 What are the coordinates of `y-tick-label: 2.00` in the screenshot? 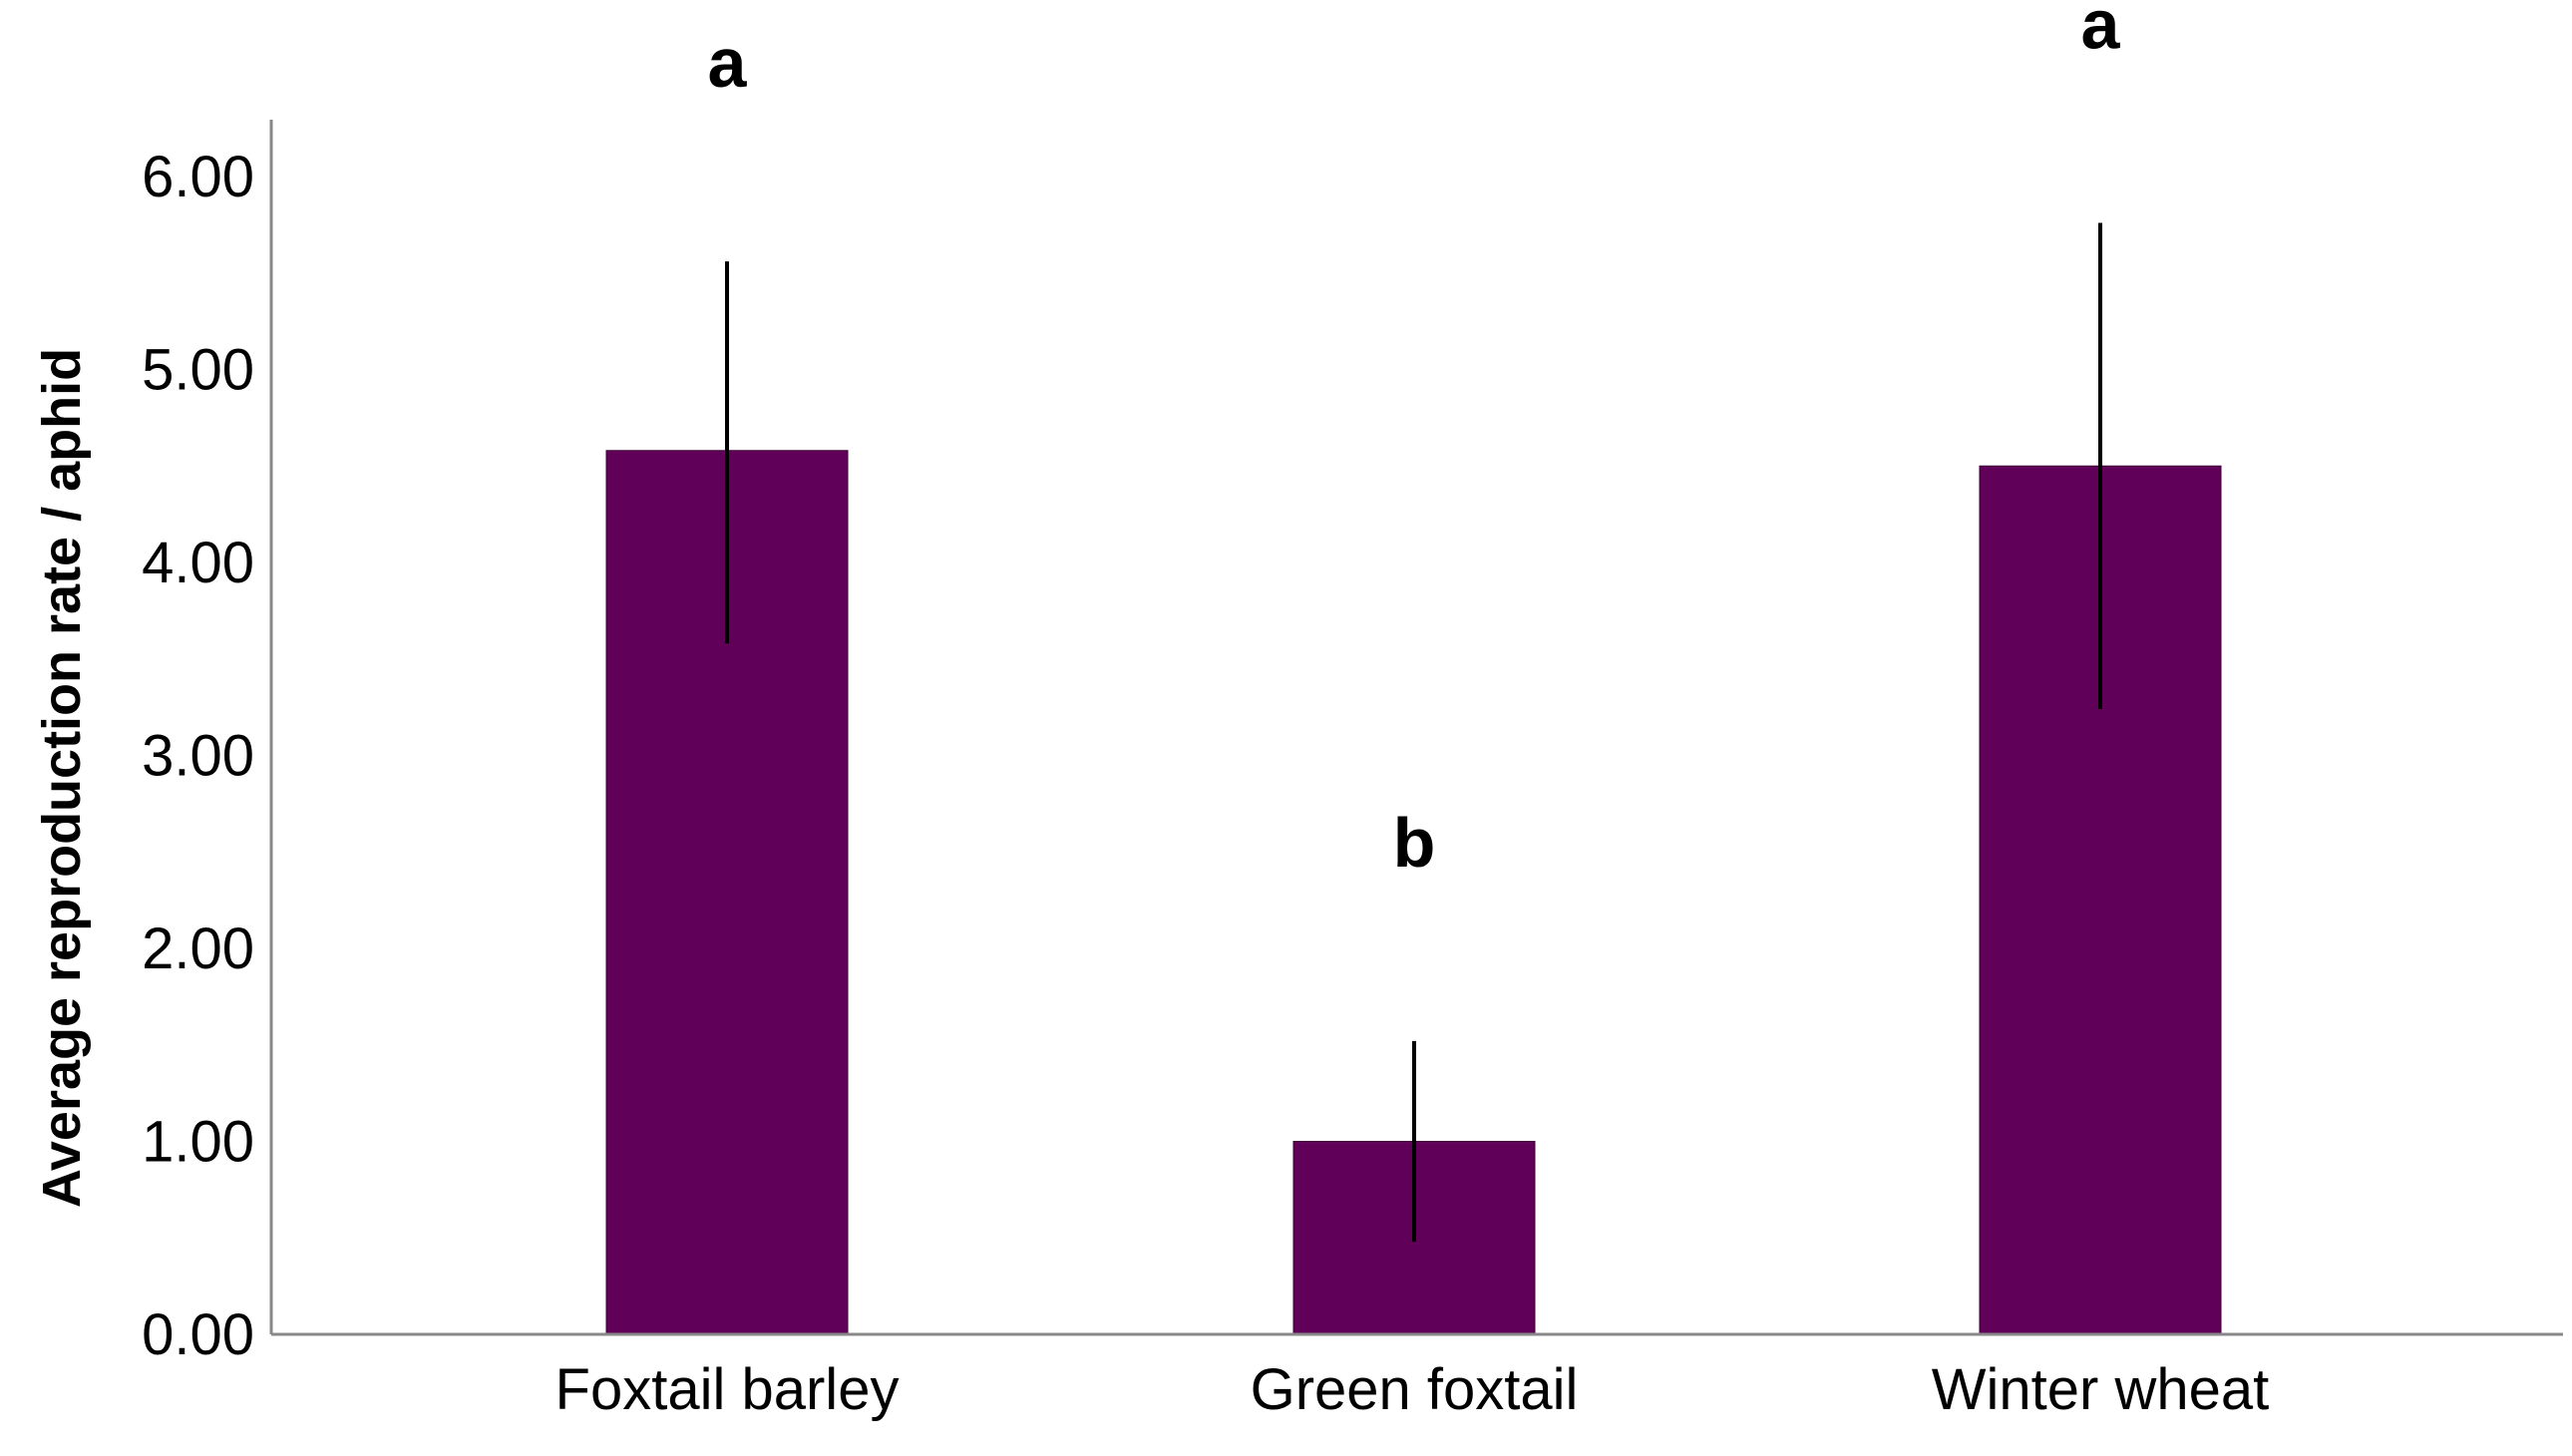 It's located at (198, 948).